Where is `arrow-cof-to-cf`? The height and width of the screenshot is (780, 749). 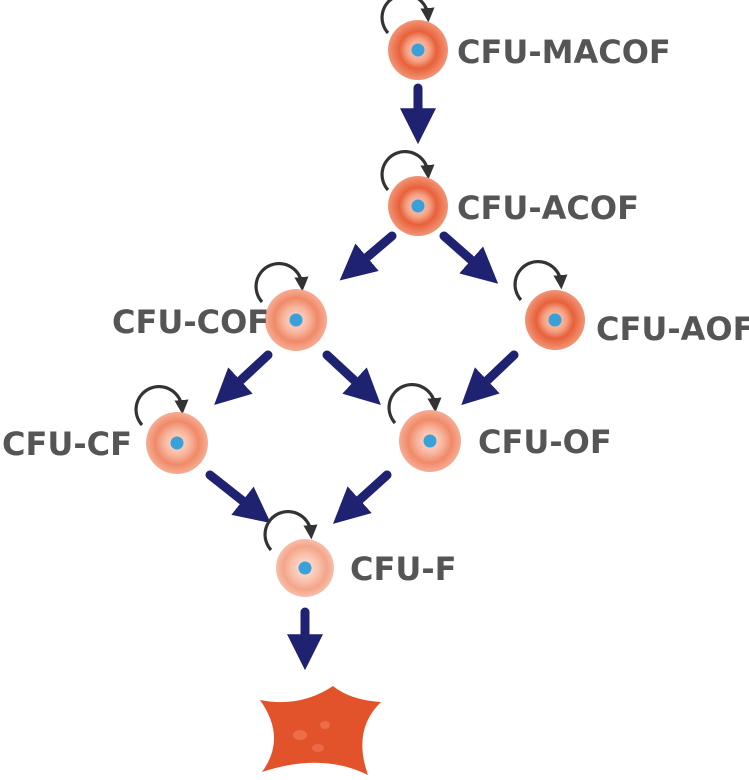
arrow-cof-to-cf is located at coordinates (243, 378).